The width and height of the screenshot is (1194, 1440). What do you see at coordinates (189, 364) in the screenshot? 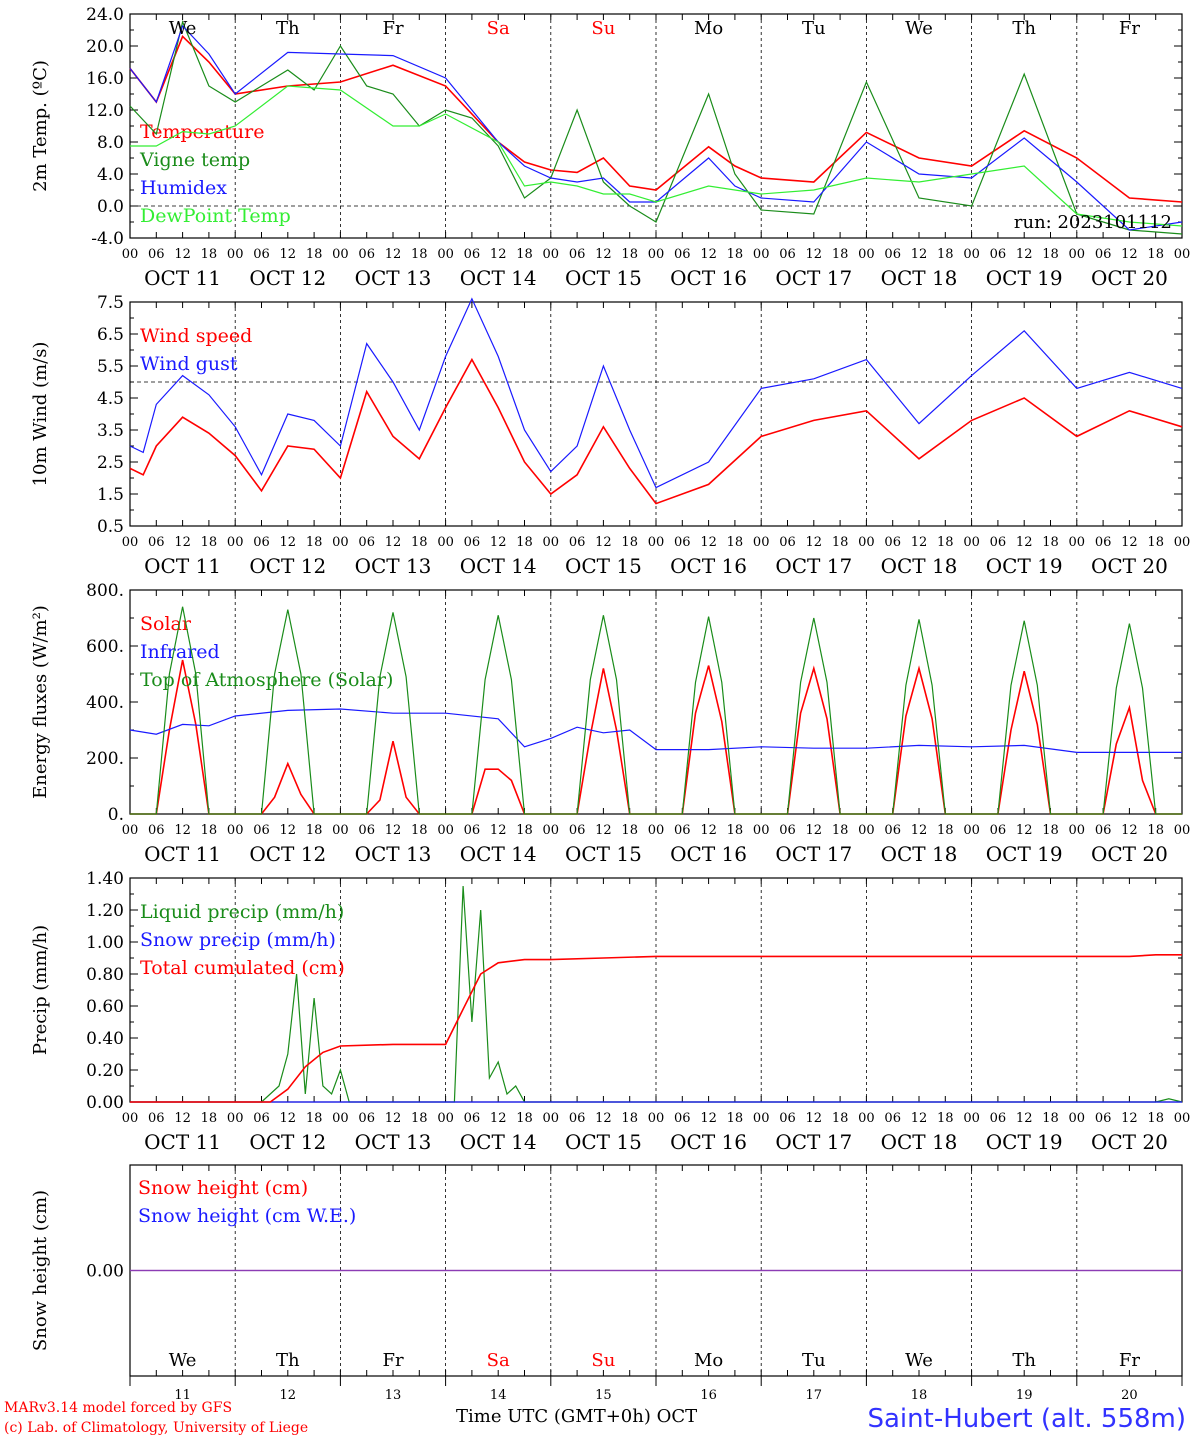
I see `legend-entry: Wind gust` at bounding box center [189, 364].